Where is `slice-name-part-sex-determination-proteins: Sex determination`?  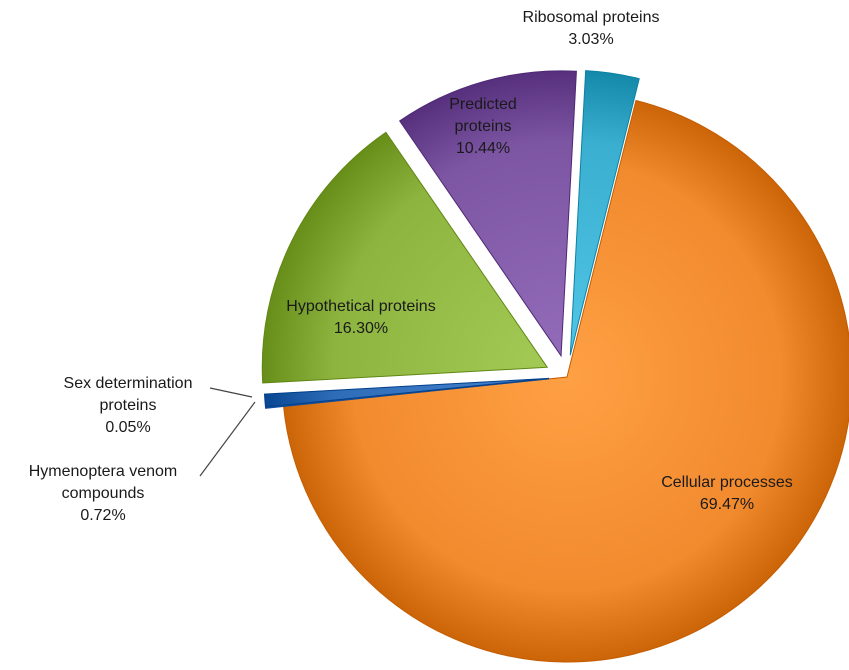
slice-name-part-sex-determination-proteins: Sex determination is located at coordinates (128, 383).